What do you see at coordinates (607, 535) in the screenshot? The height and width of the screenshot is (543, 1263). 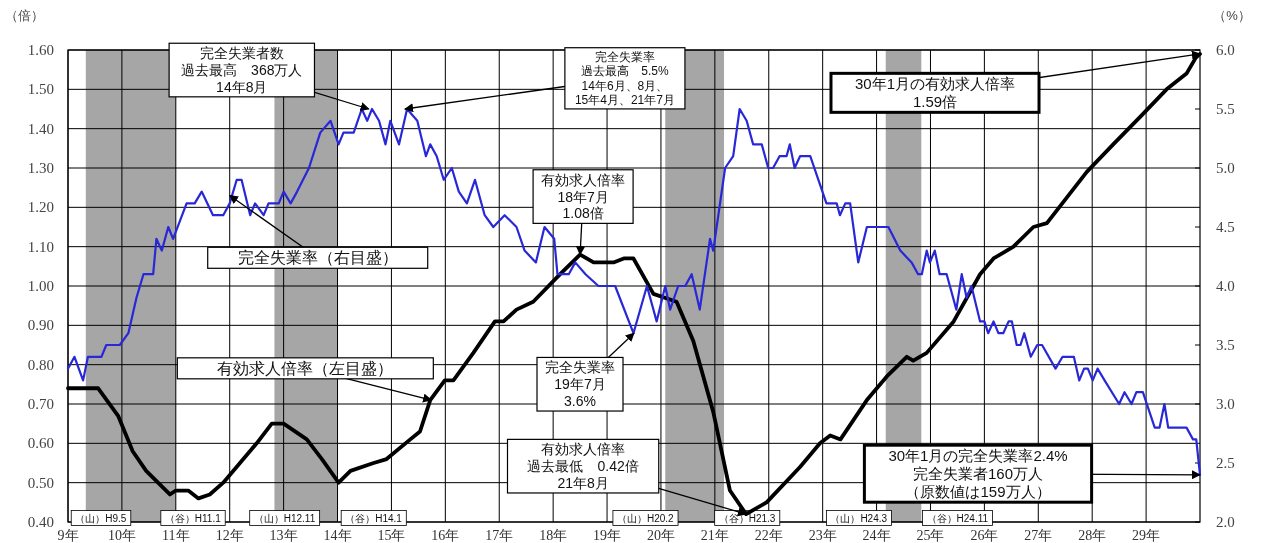 I see `x-tick-label: 19年` at bounding box center [607, 535].